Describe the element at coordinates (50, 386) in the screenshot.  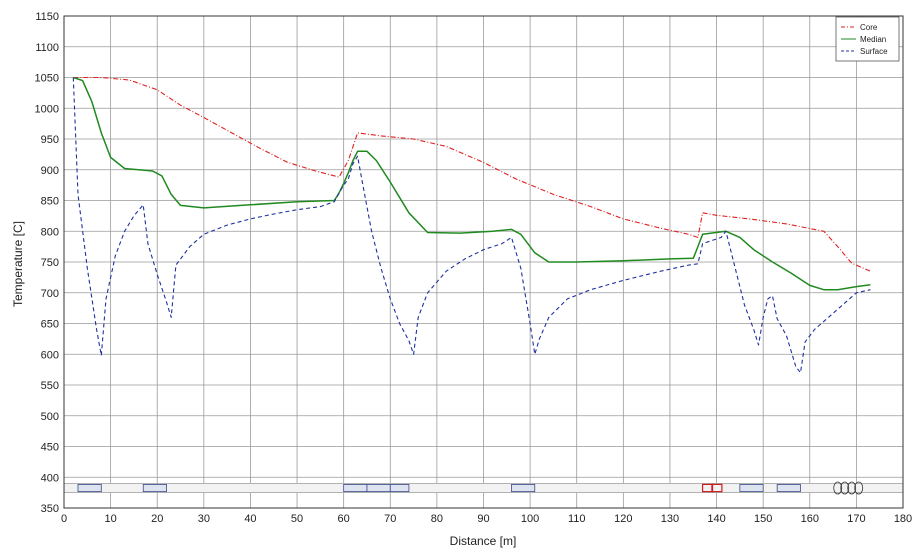
I see `y-tick-label: 550` at that location.